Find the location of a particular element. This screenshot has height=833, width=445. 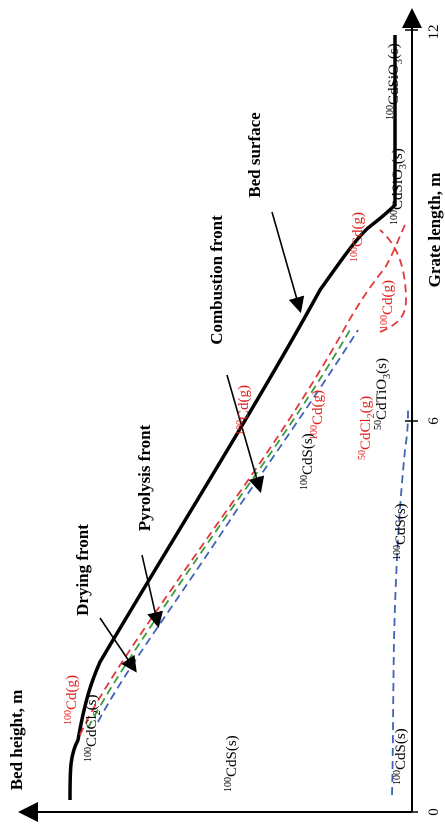

y-axis-title: Bed height, m is located at coordinates (16, 740).